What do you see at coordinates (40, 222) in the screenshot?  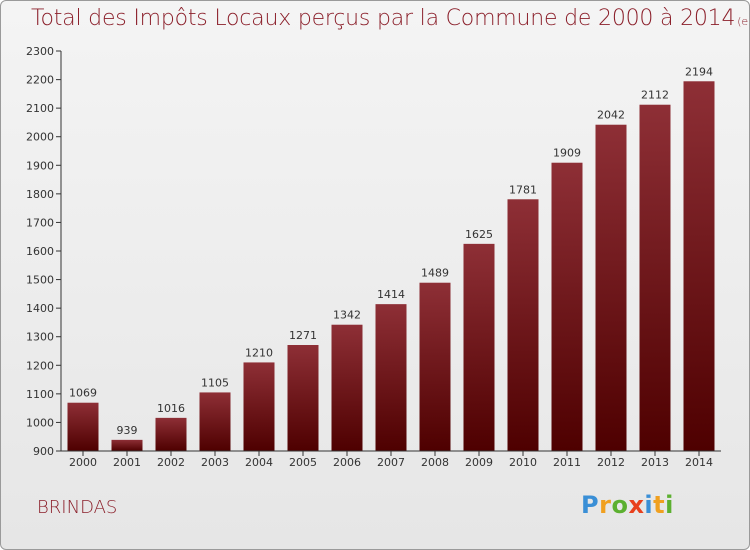 I see `y-tick-label: 1700` at bounding box center [40, 222].